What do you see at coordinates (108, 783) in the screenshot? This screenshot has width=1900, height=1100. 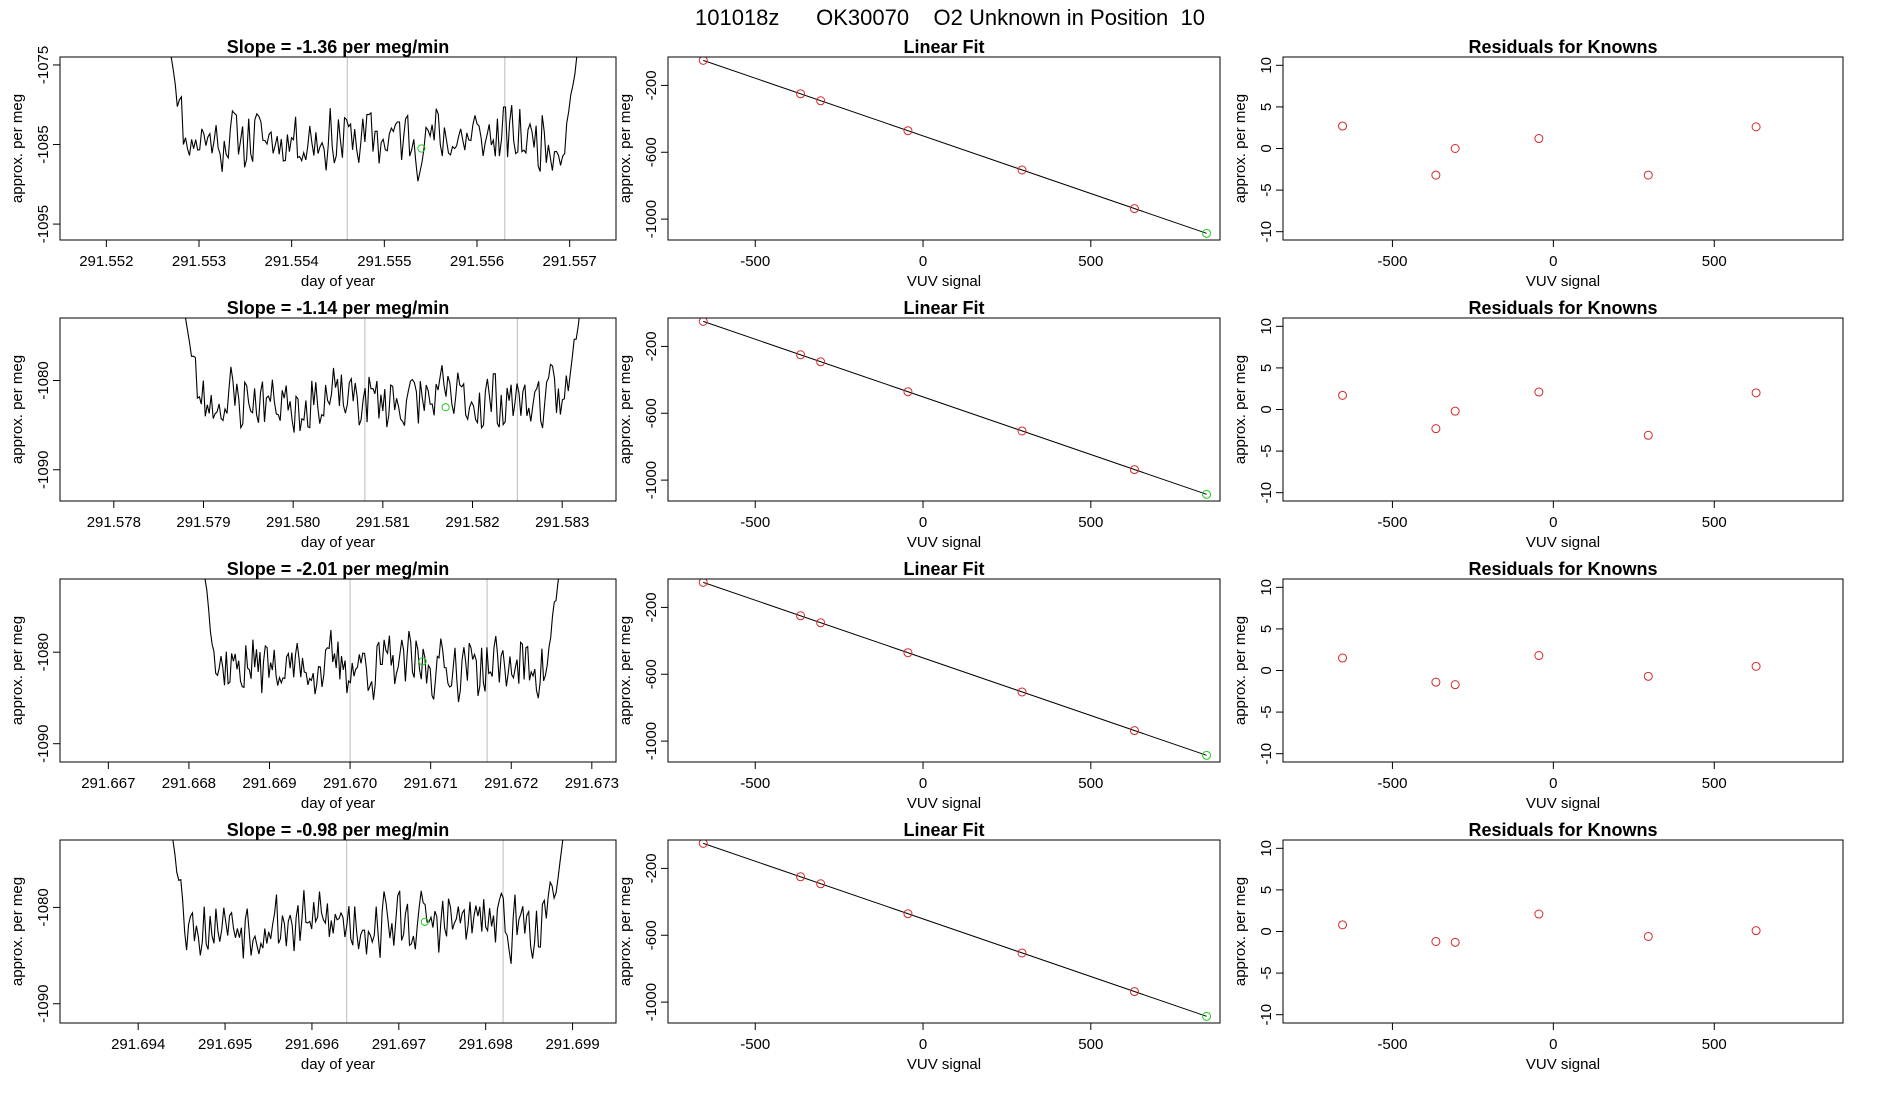 I see `x-tick-label: 291.667` at bounding box center [108, 783].